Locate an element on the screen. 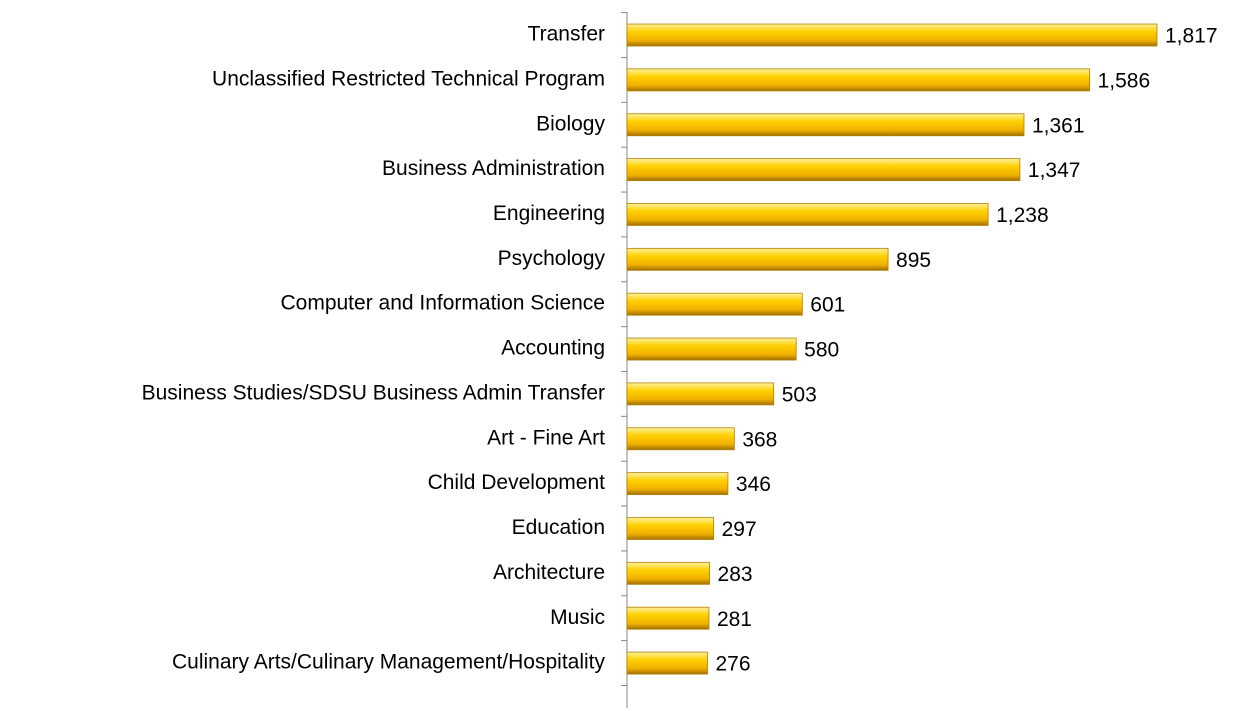 This screenshot has height=711, width=1237. data-label: 276 is located at coordinates (733, 664).